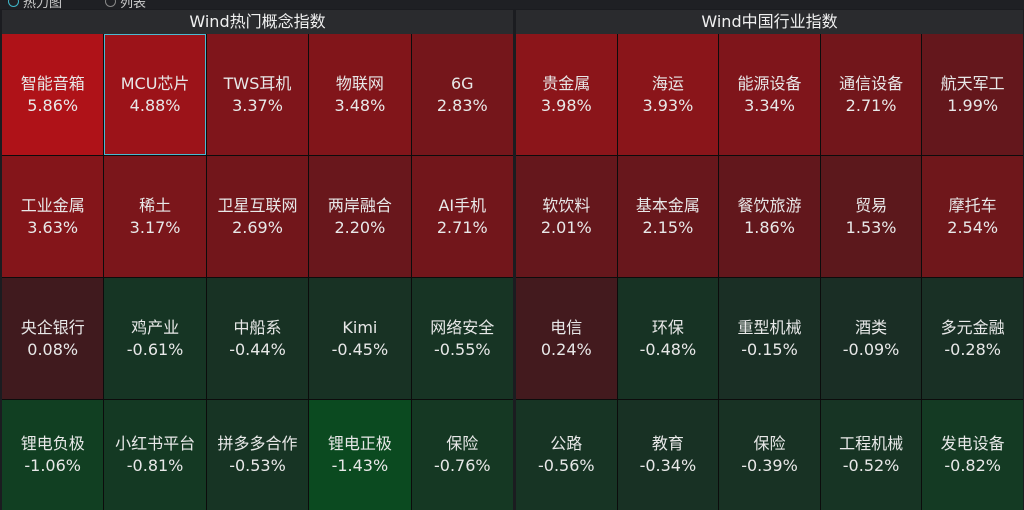 The width and height of the screenshot is (1024, 510). I want to click on heatmap-tile: TWS耳机 3.37%, so click(257, 94).